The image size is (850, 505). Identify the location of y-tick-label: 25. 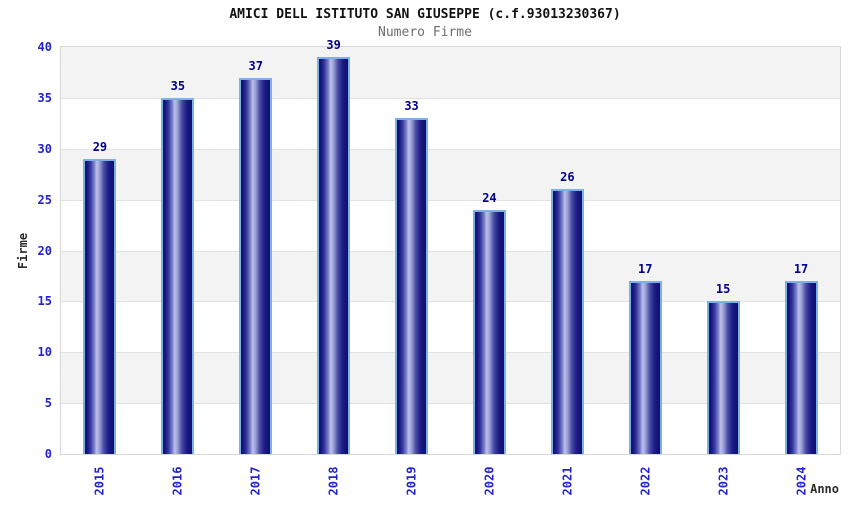
(44, 199).